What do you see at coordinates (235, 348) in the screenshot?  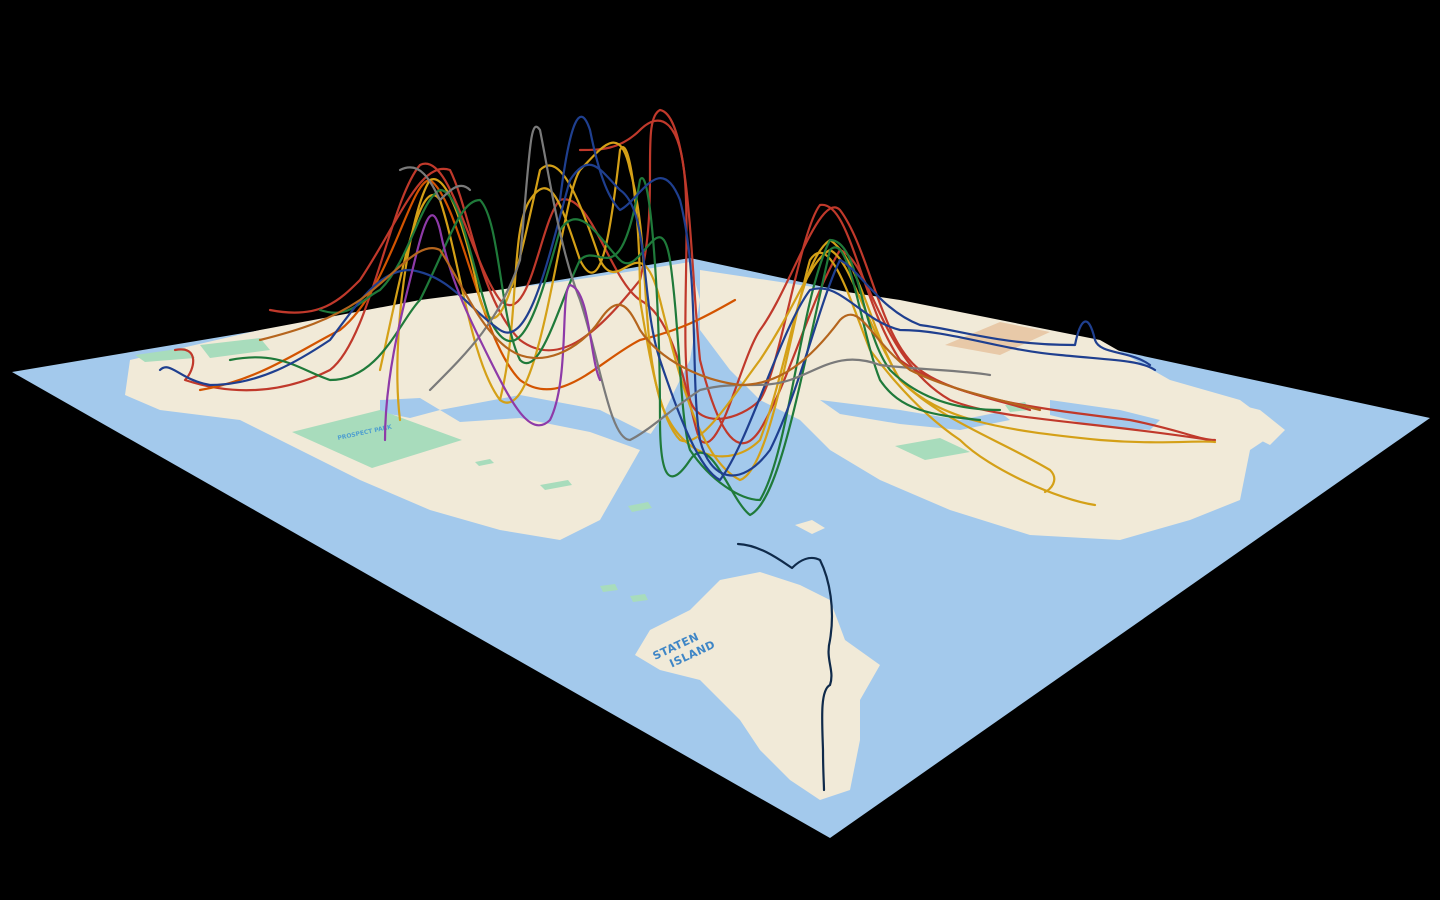 I see `park-van-cortlandt` at bounding box center [235, 348].